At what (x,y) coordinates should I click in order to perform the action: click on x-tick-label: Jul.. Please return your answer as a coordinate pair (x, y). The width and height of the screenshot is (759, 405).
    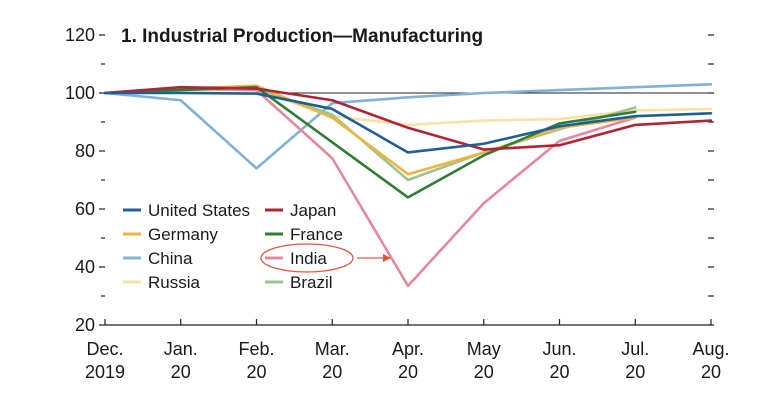
    Looking at the image, I should click on (635, 349).